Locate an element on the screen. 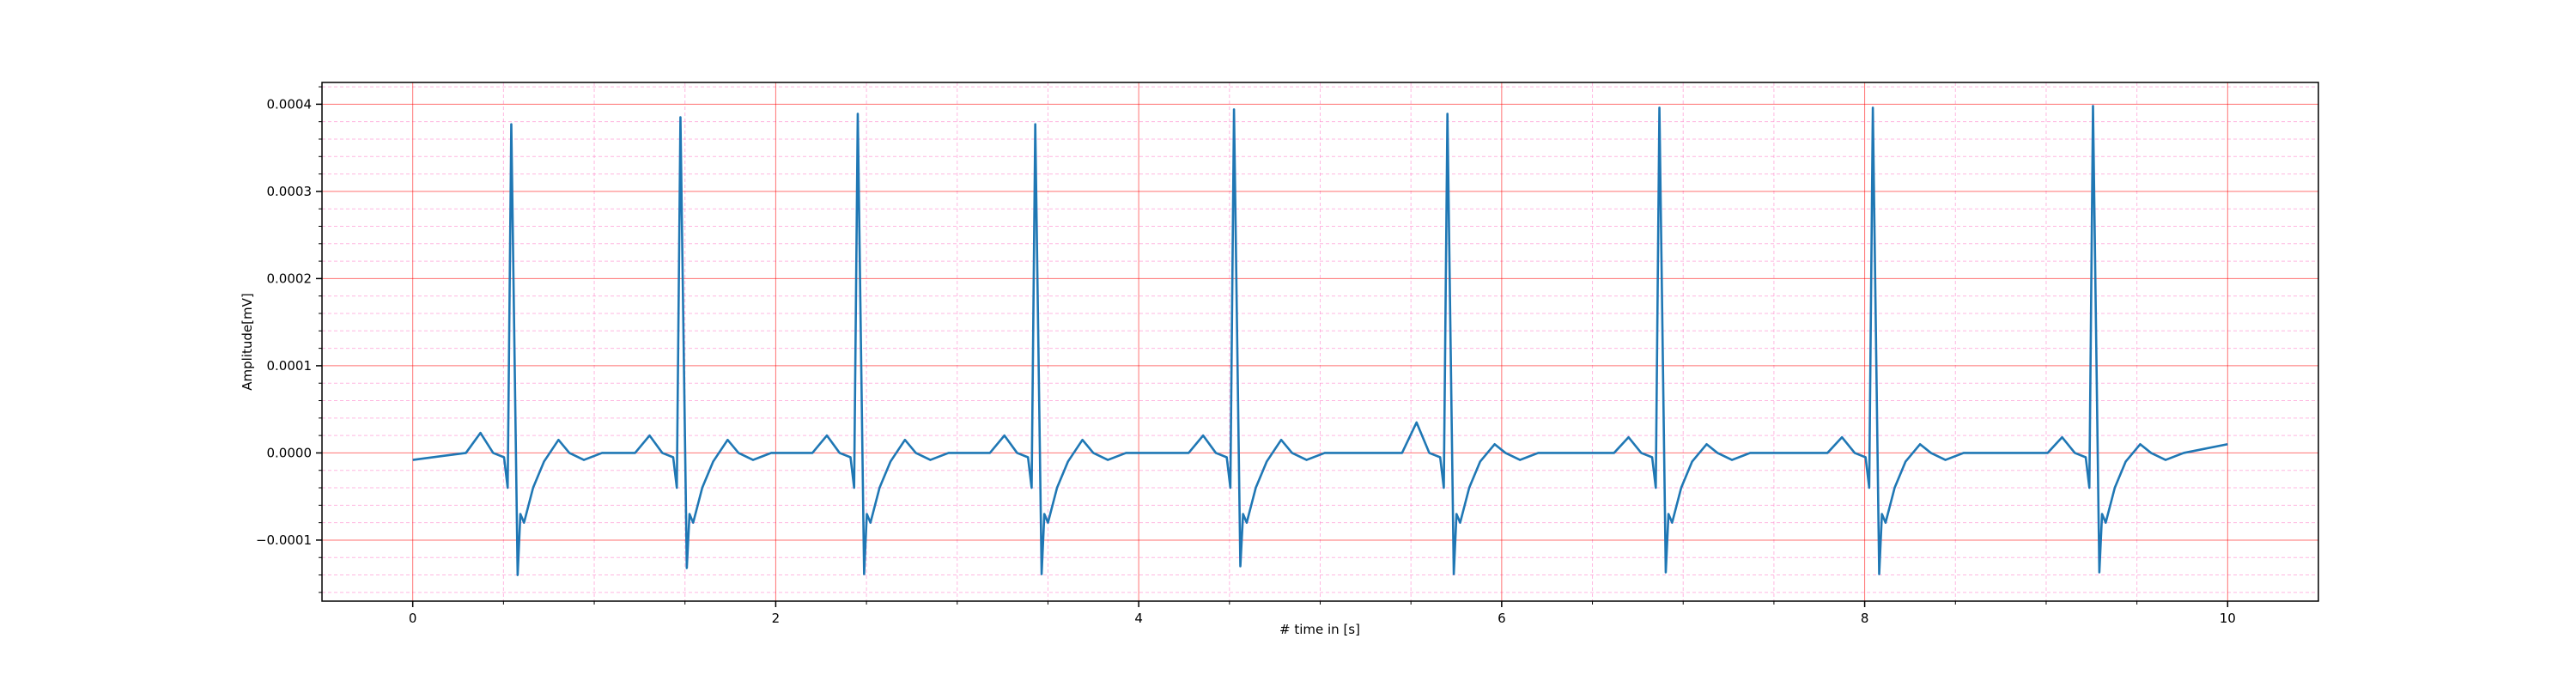 The image size is (2576, 687). y-tick-label: 0.0002 is located at coordinates (290, 278).